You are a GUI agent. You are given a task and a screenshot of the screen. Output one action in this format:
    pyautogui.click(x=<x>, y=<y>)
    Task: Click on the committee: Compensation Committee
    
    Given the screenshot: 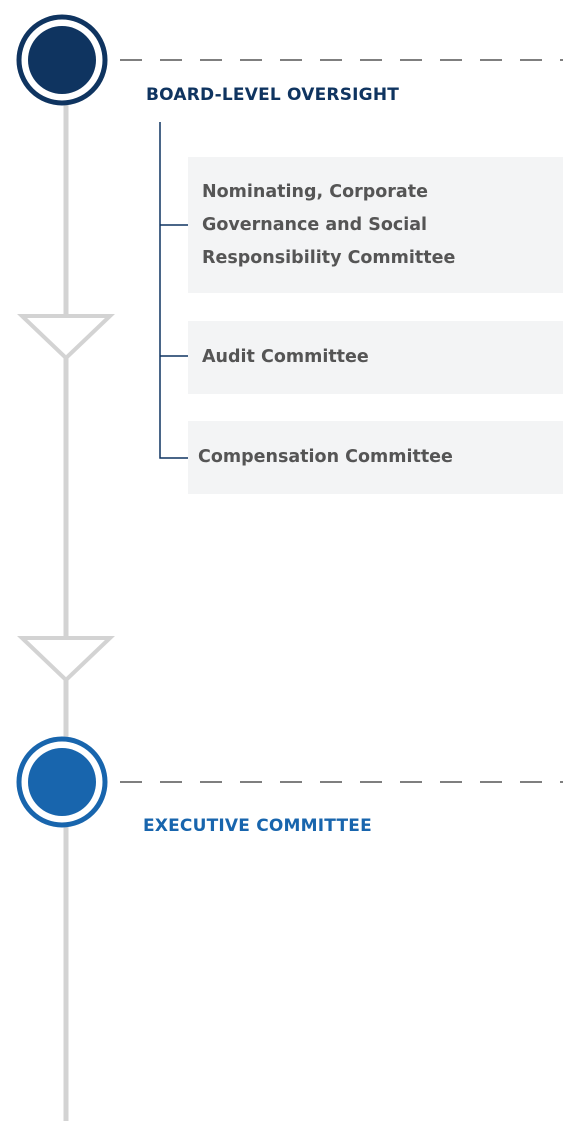 What is the action you would take?
    pyautogui.click(x=375, y=457)
    